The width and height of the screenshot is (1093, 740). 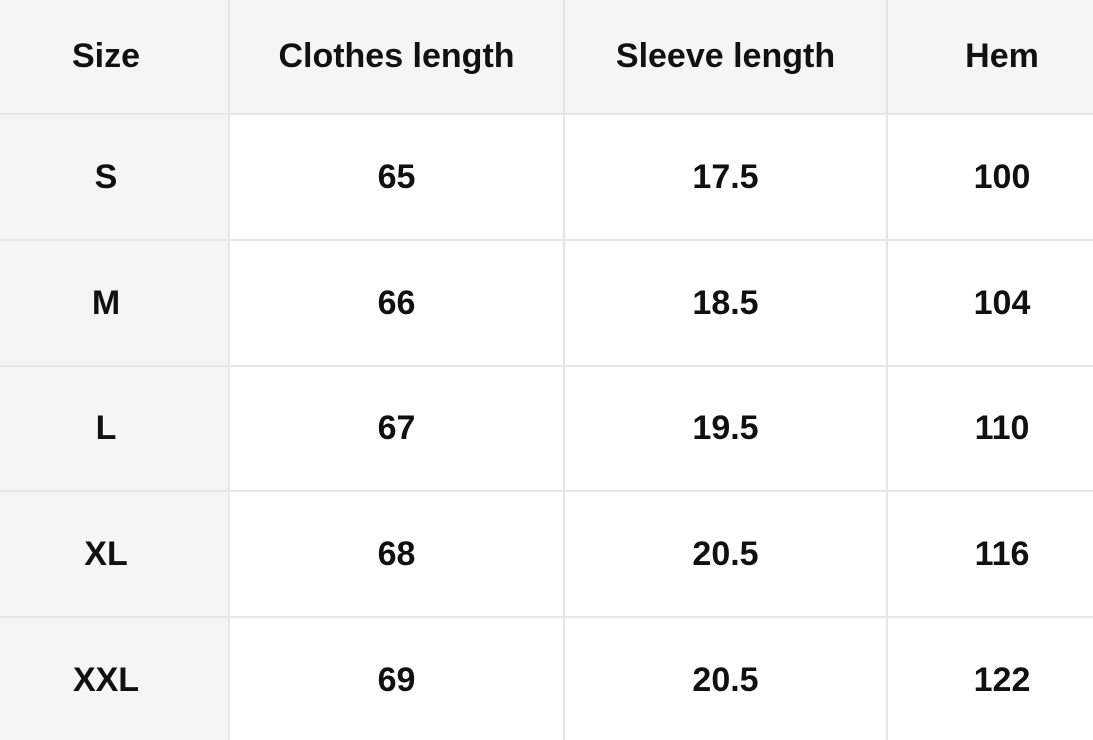 I want to click on table-cell: 104, so click(x=990, y=304).